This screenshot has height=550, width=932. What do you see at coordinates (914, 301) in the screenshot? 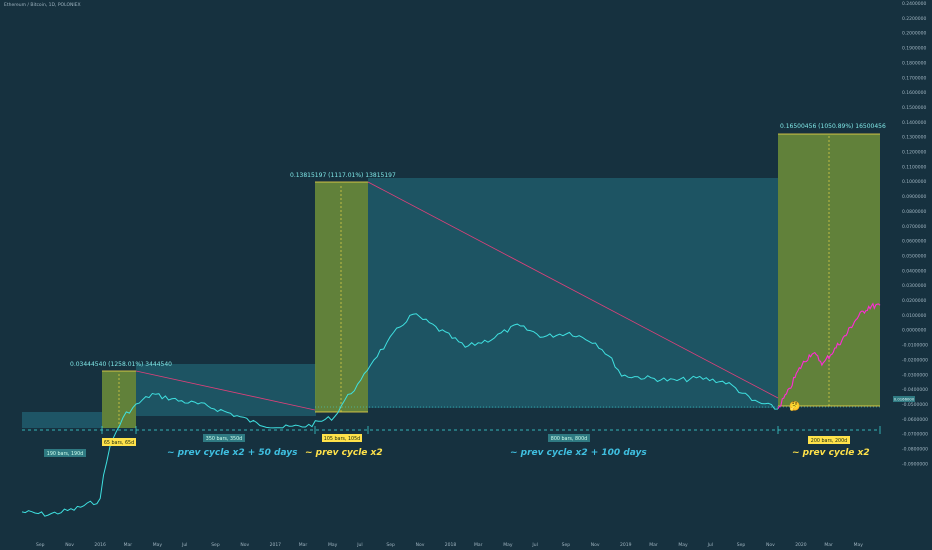
I see `y-tick-label: 0.0200000` at bounding box center [914, 301].